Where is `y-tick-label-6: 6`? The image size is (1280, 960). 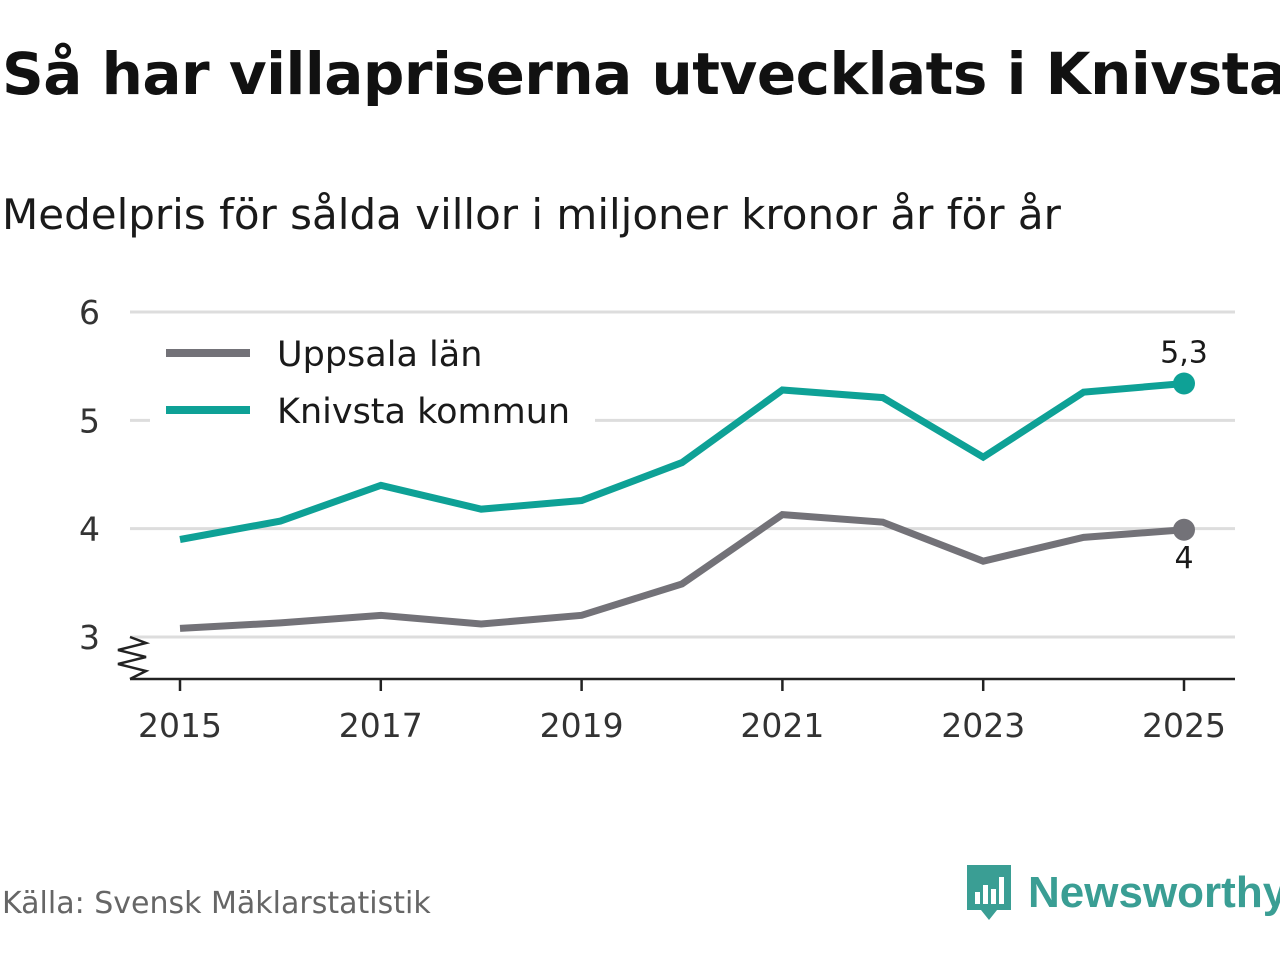 y-tick-label-6: 6 is located at coordinates (89, 312).